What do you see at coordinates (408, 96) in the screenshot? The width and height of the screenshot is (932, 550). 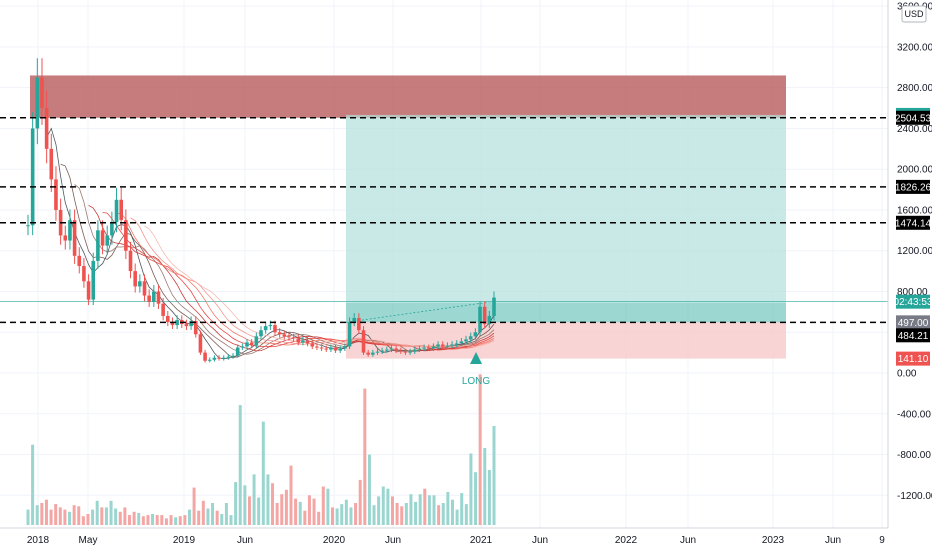 I see `resistance-zone` at bounding box center [408, 96].